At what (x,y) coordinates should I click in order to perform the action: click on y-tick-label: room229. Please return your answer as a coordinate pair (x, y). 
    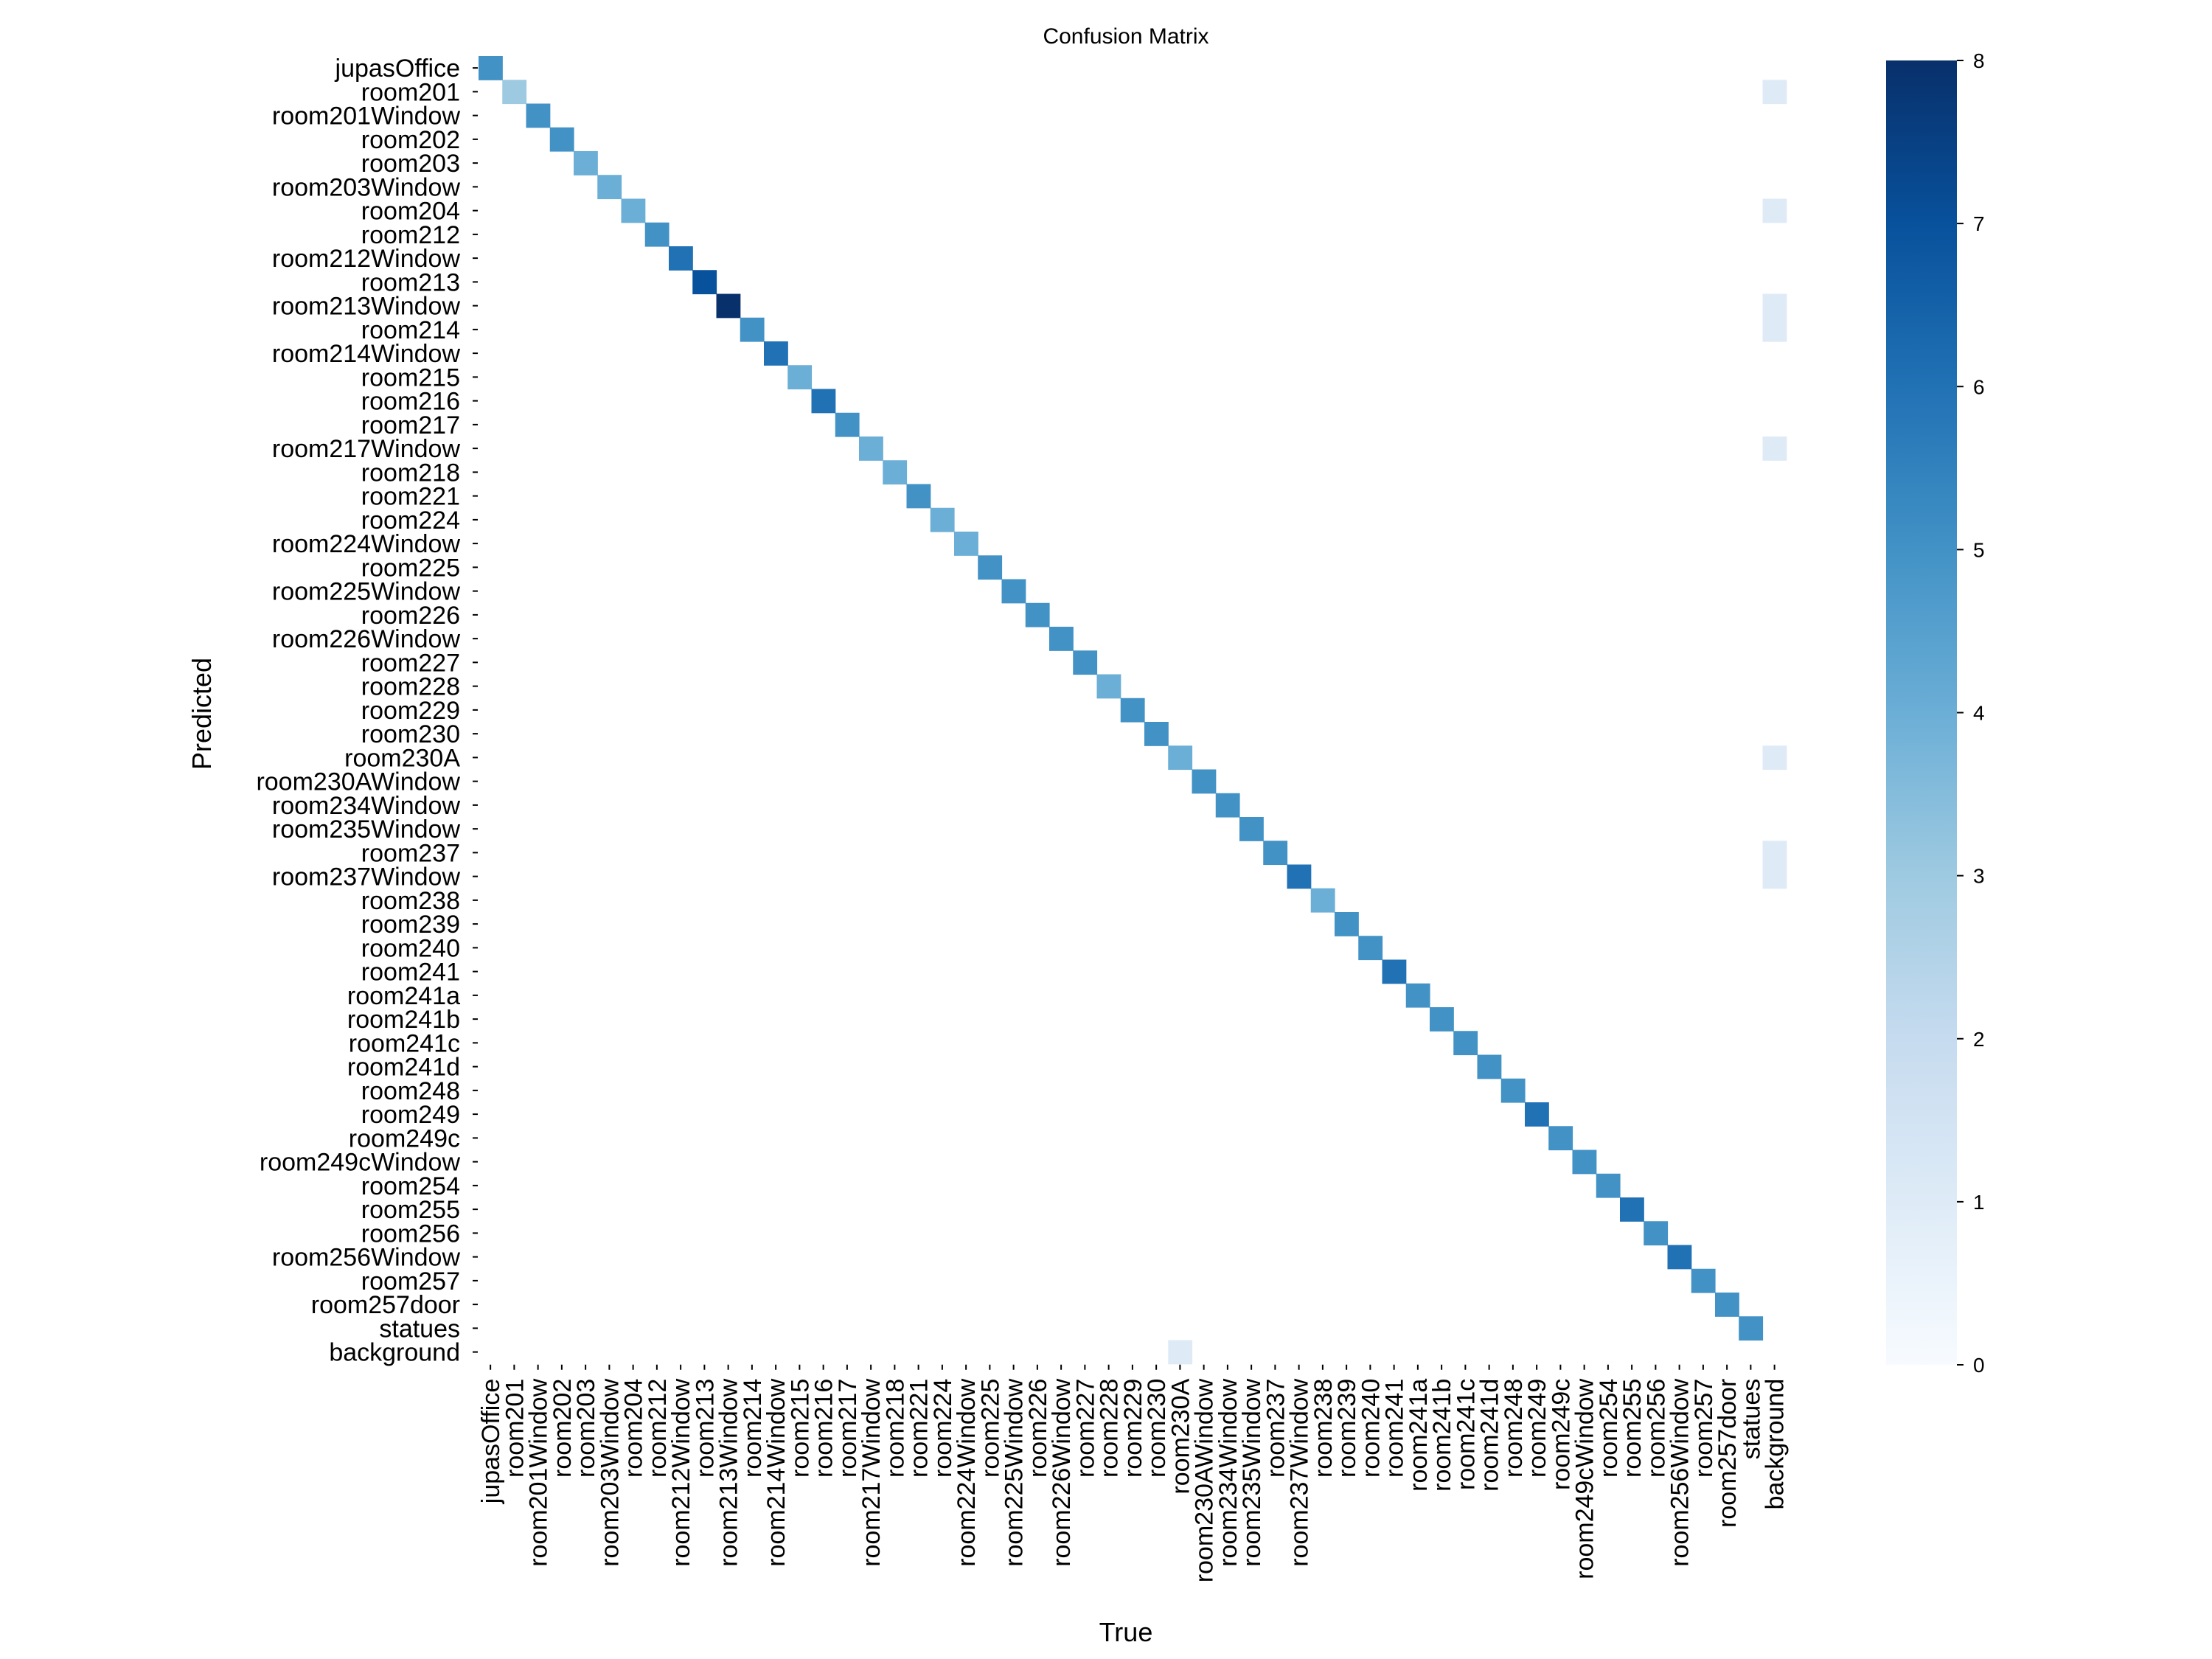
    Looking at the image, I should click on (410, 711).